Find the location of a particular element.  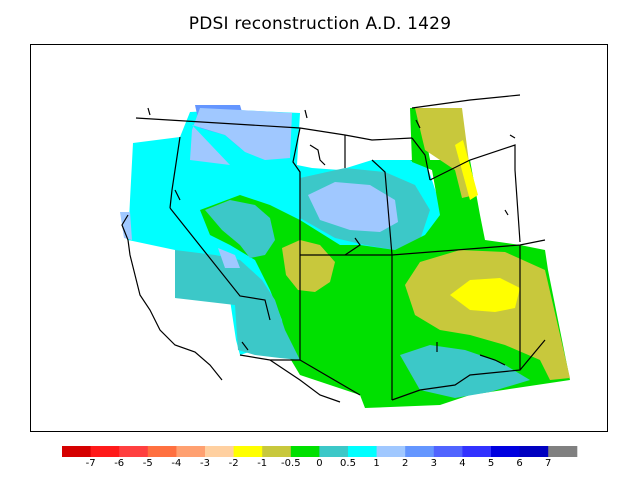

colorbar-tick-label: 6 is located at coordinates (519, 463).